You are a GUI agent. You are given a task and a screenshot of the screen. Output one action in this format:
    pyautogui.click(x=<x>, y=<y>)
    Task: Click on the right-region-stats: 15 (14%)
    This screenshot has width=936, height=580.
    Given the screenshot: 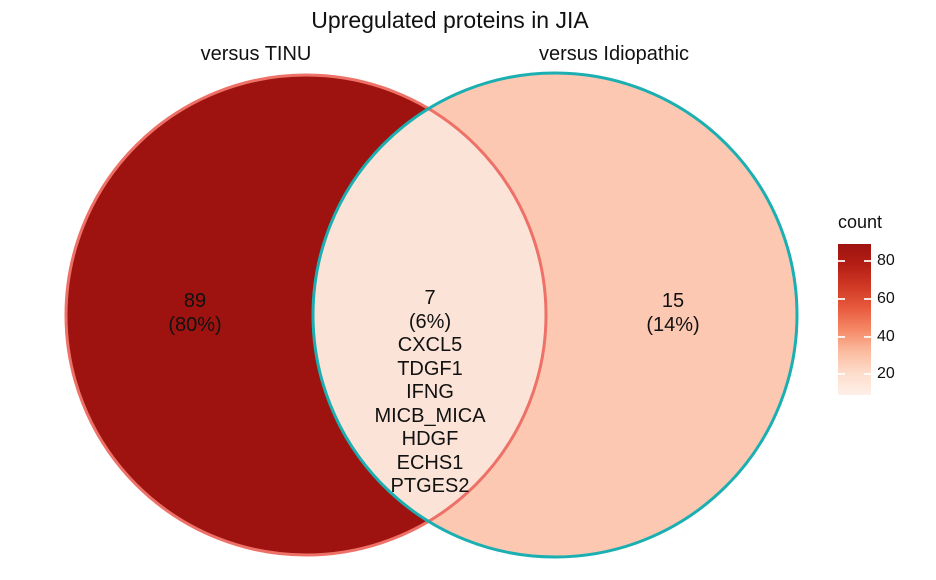 What is the action you would take?
    pyautogui.click(x=673, y=313)
    